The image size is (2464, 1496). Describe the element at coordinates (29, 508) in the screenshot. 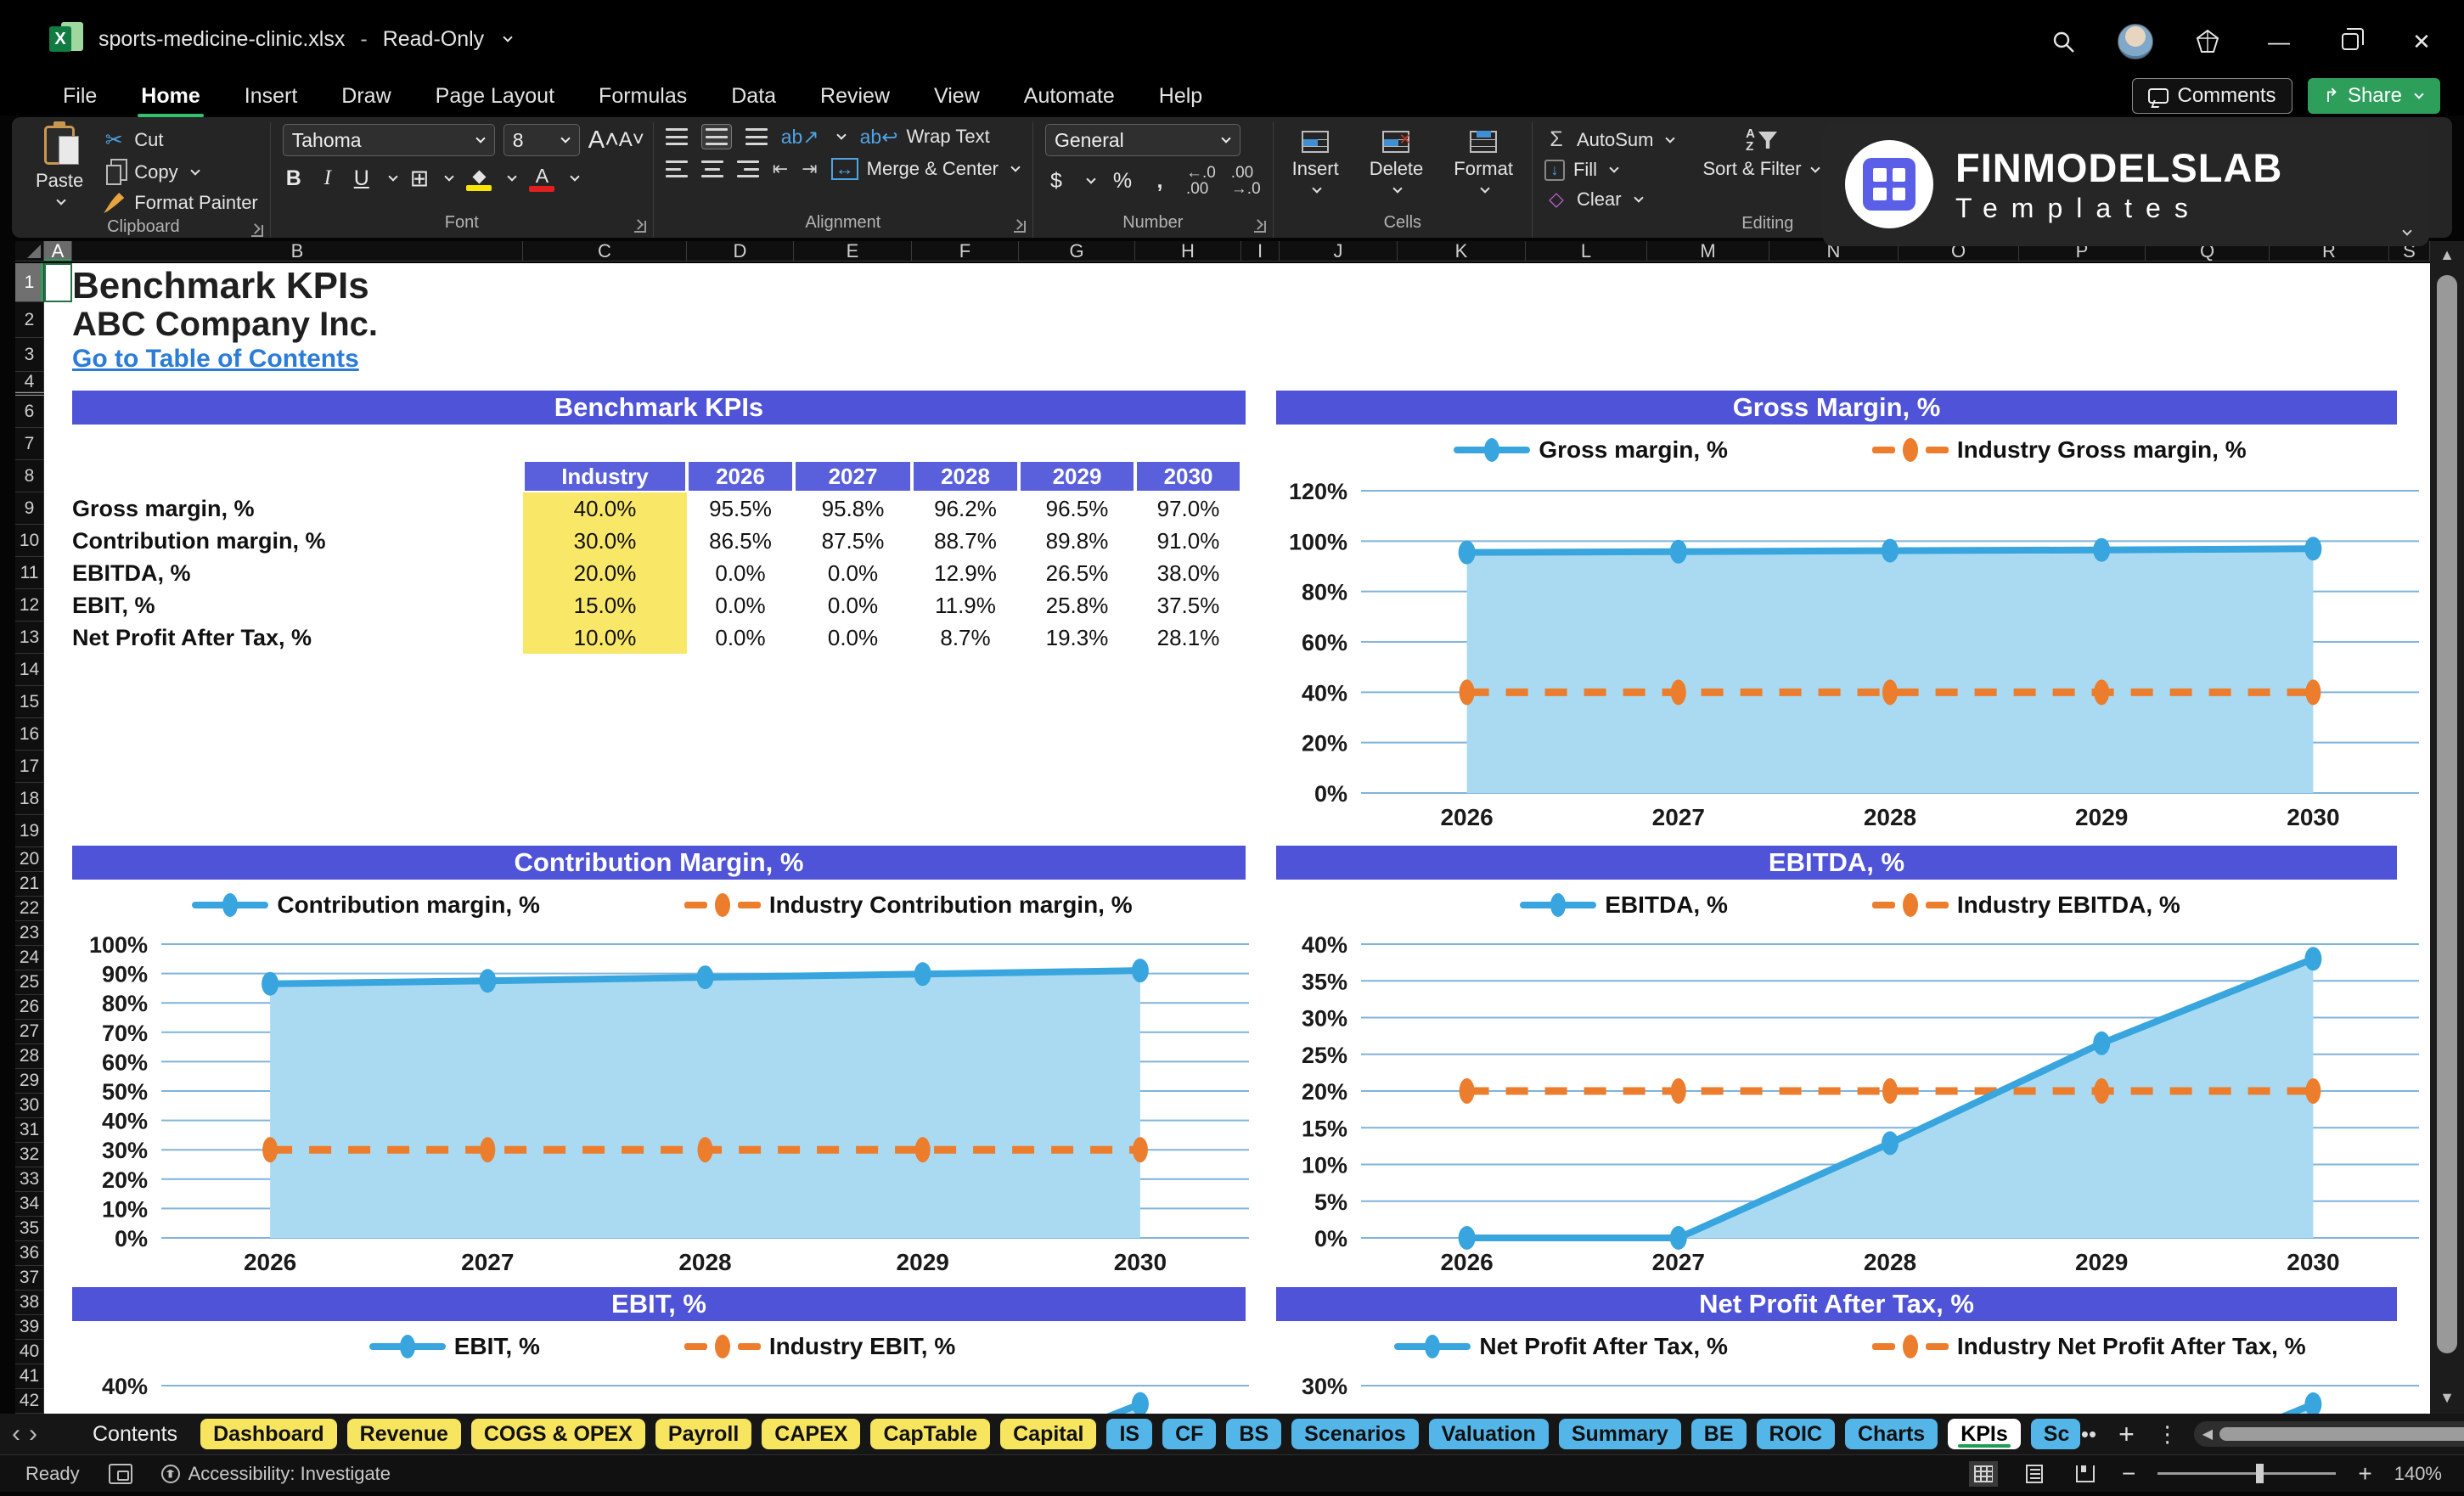

I see `row-header-9: 9` at that location.